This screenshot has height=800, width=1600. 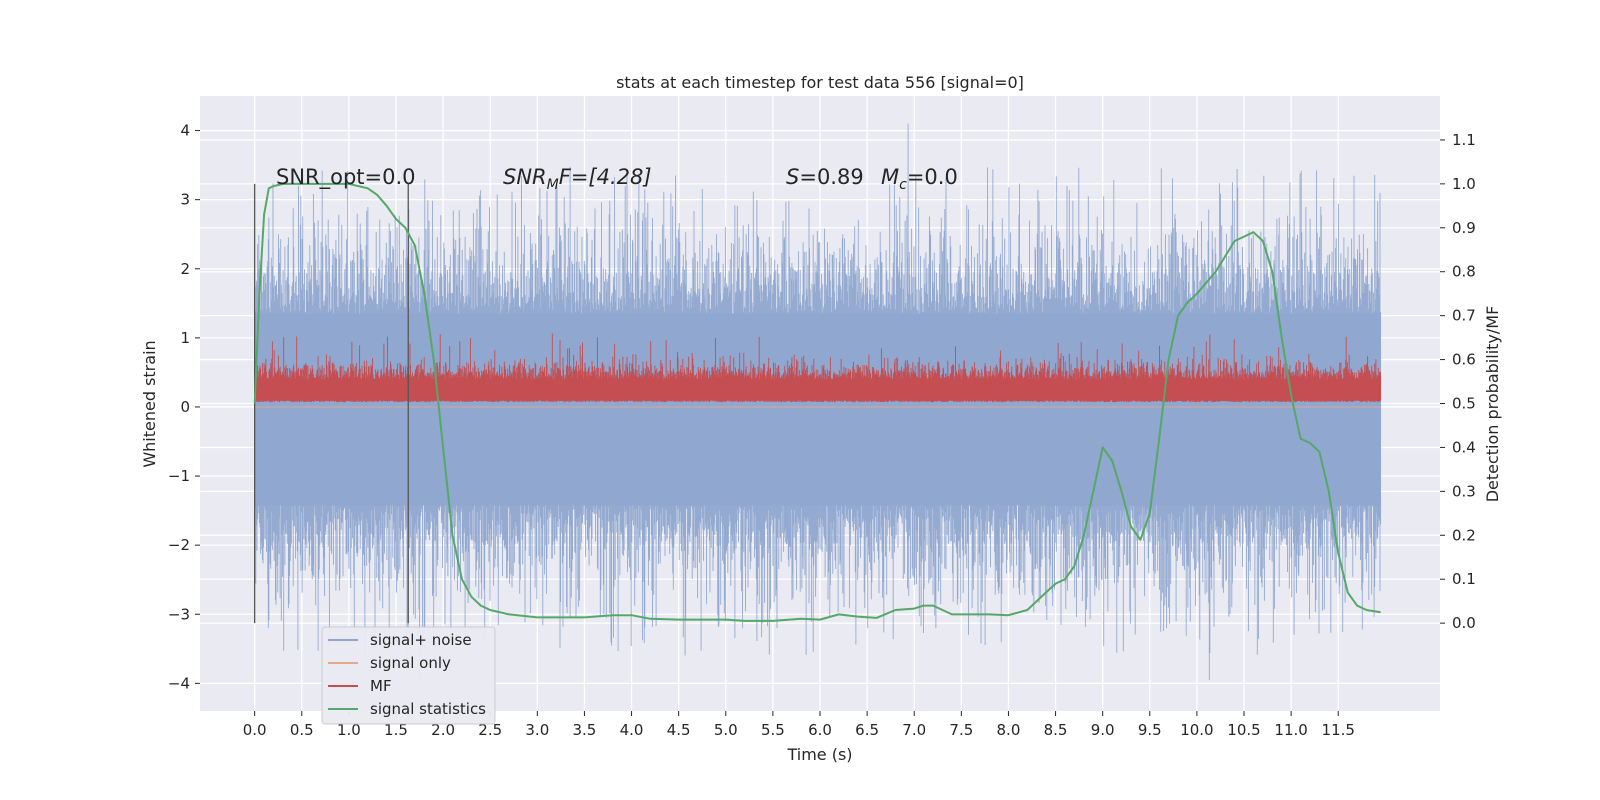 What do you see at coordinates (1464, 404) in the screenshot?
I see `y-right-tick-label-6: 0.5` at bounding box center [1464, 404].